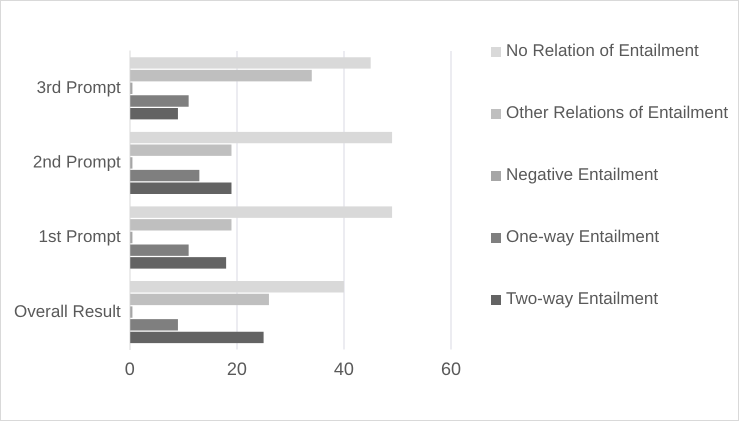  I want to click on legend-label: Negative Entailment, so click(582, 175).